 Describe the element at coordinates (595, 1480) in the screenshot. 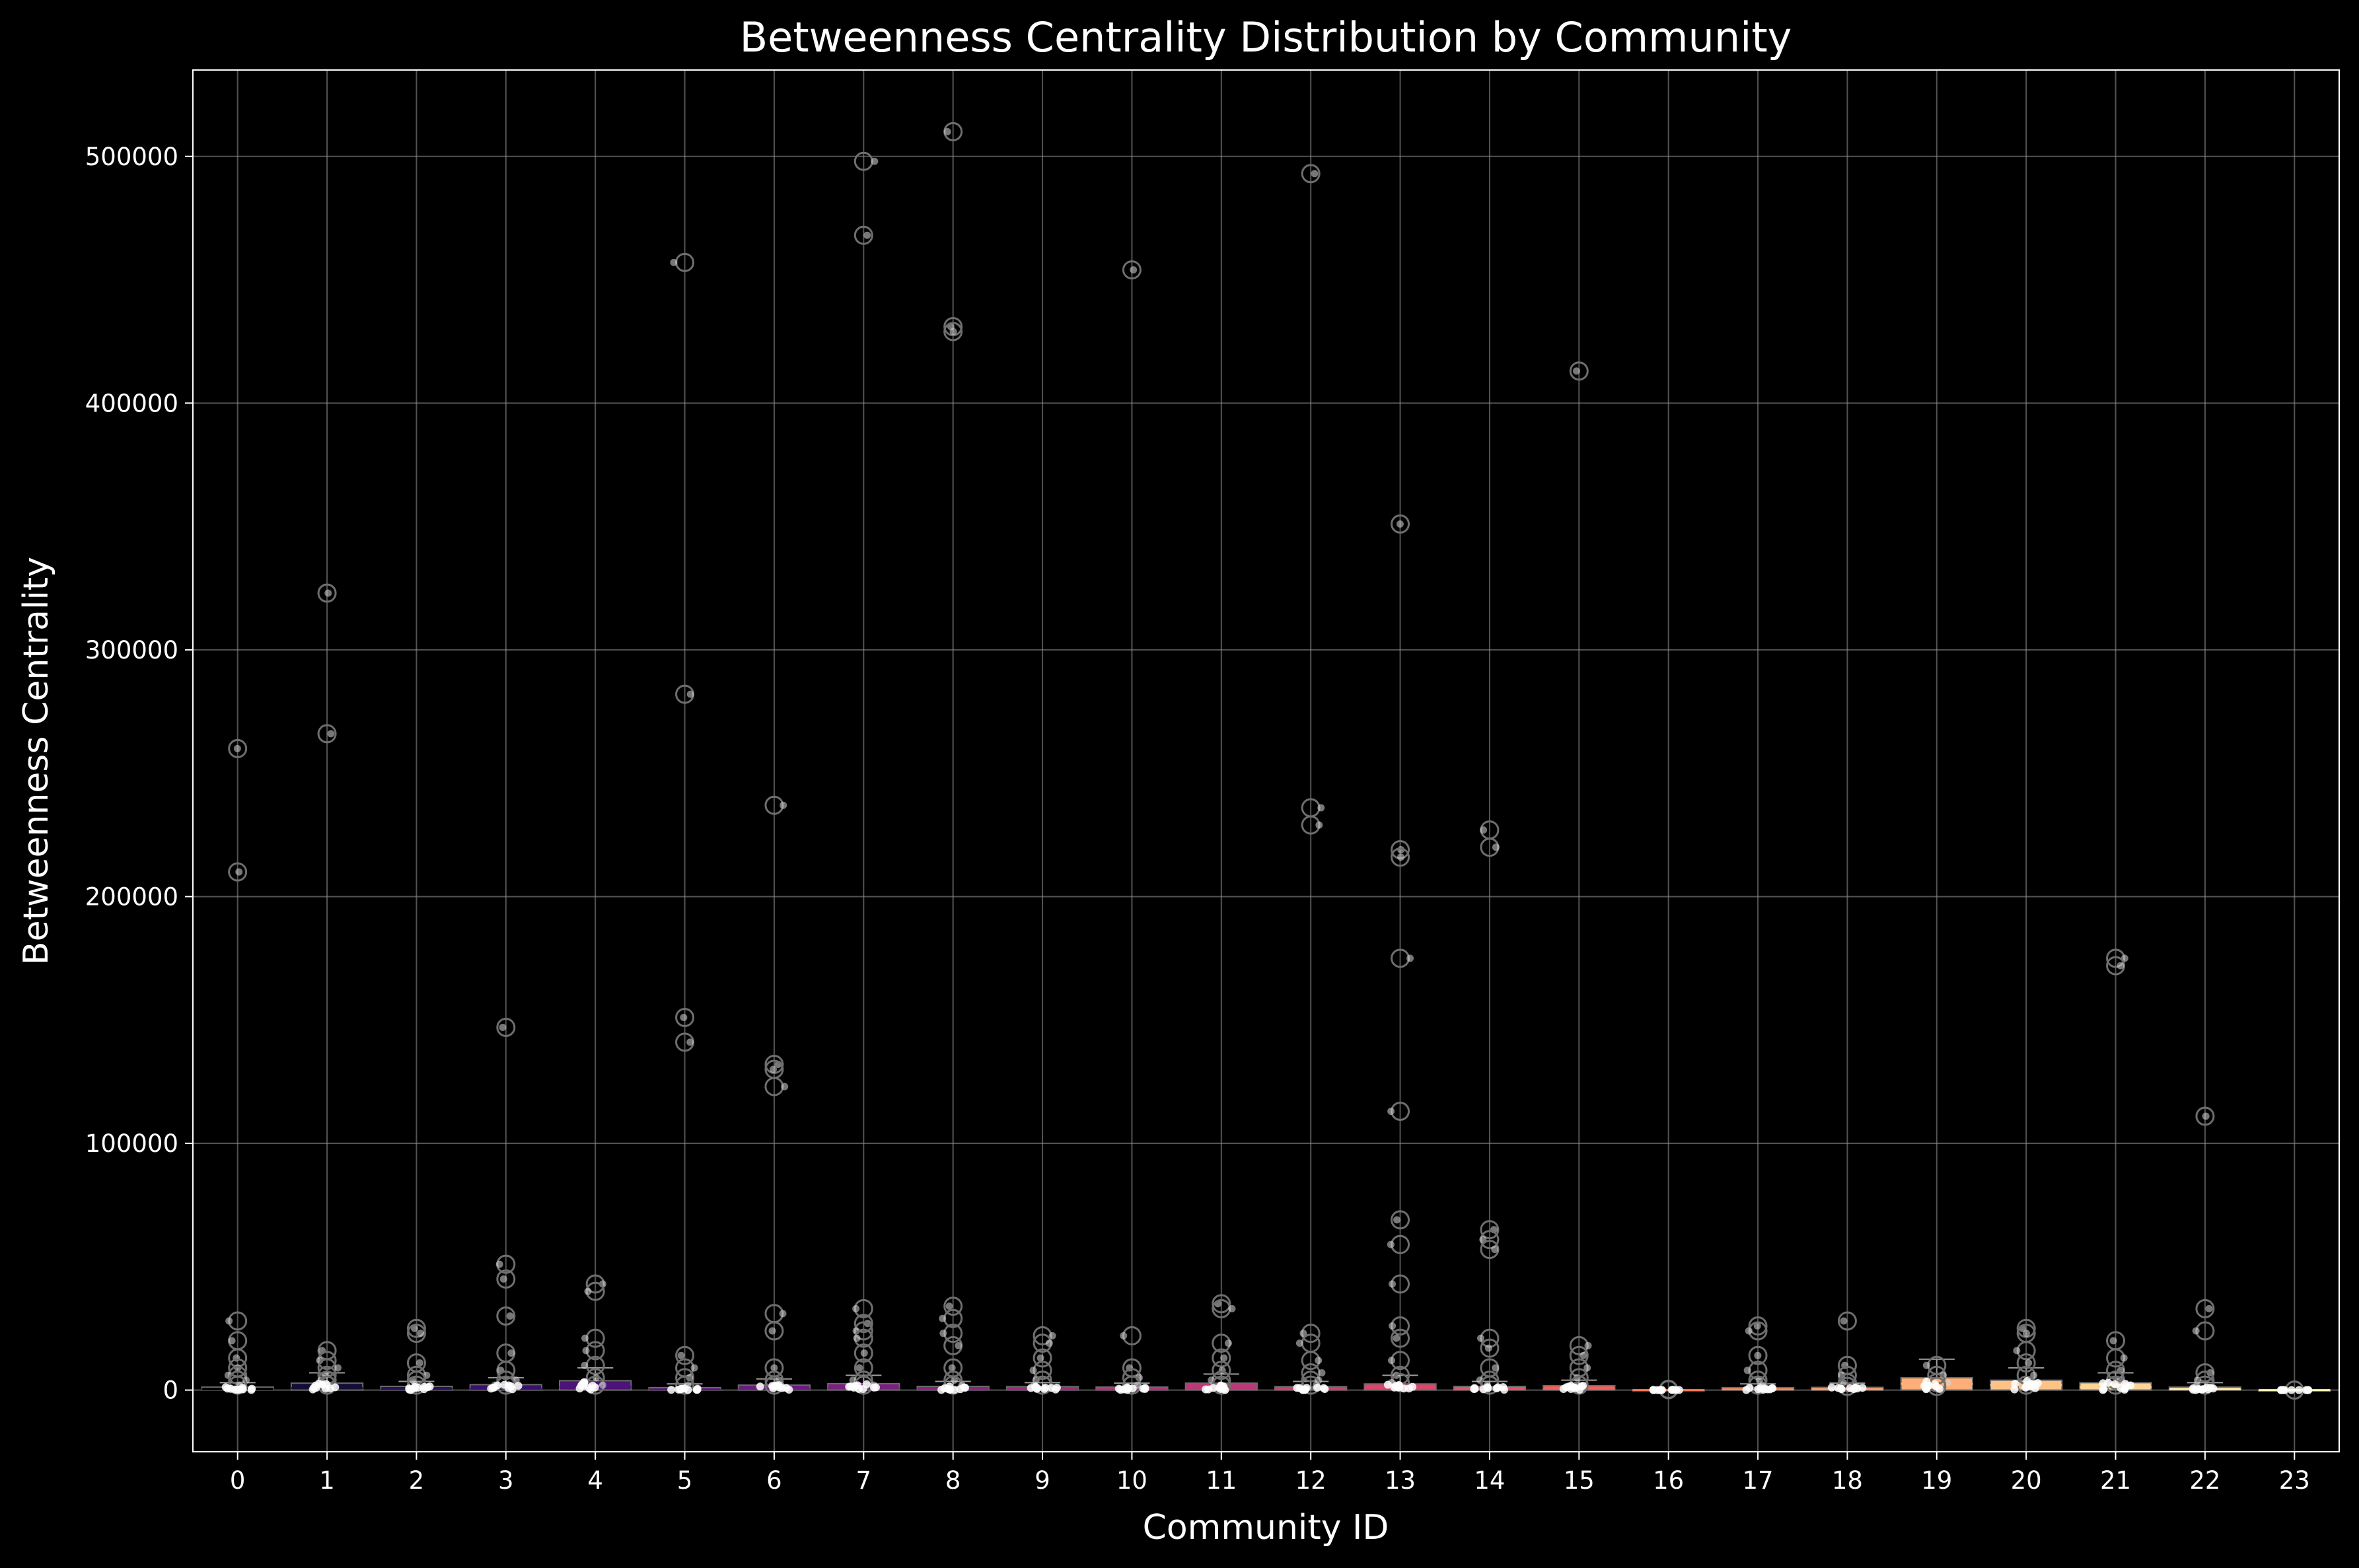

I see `x-tick-label: 4` at that location.